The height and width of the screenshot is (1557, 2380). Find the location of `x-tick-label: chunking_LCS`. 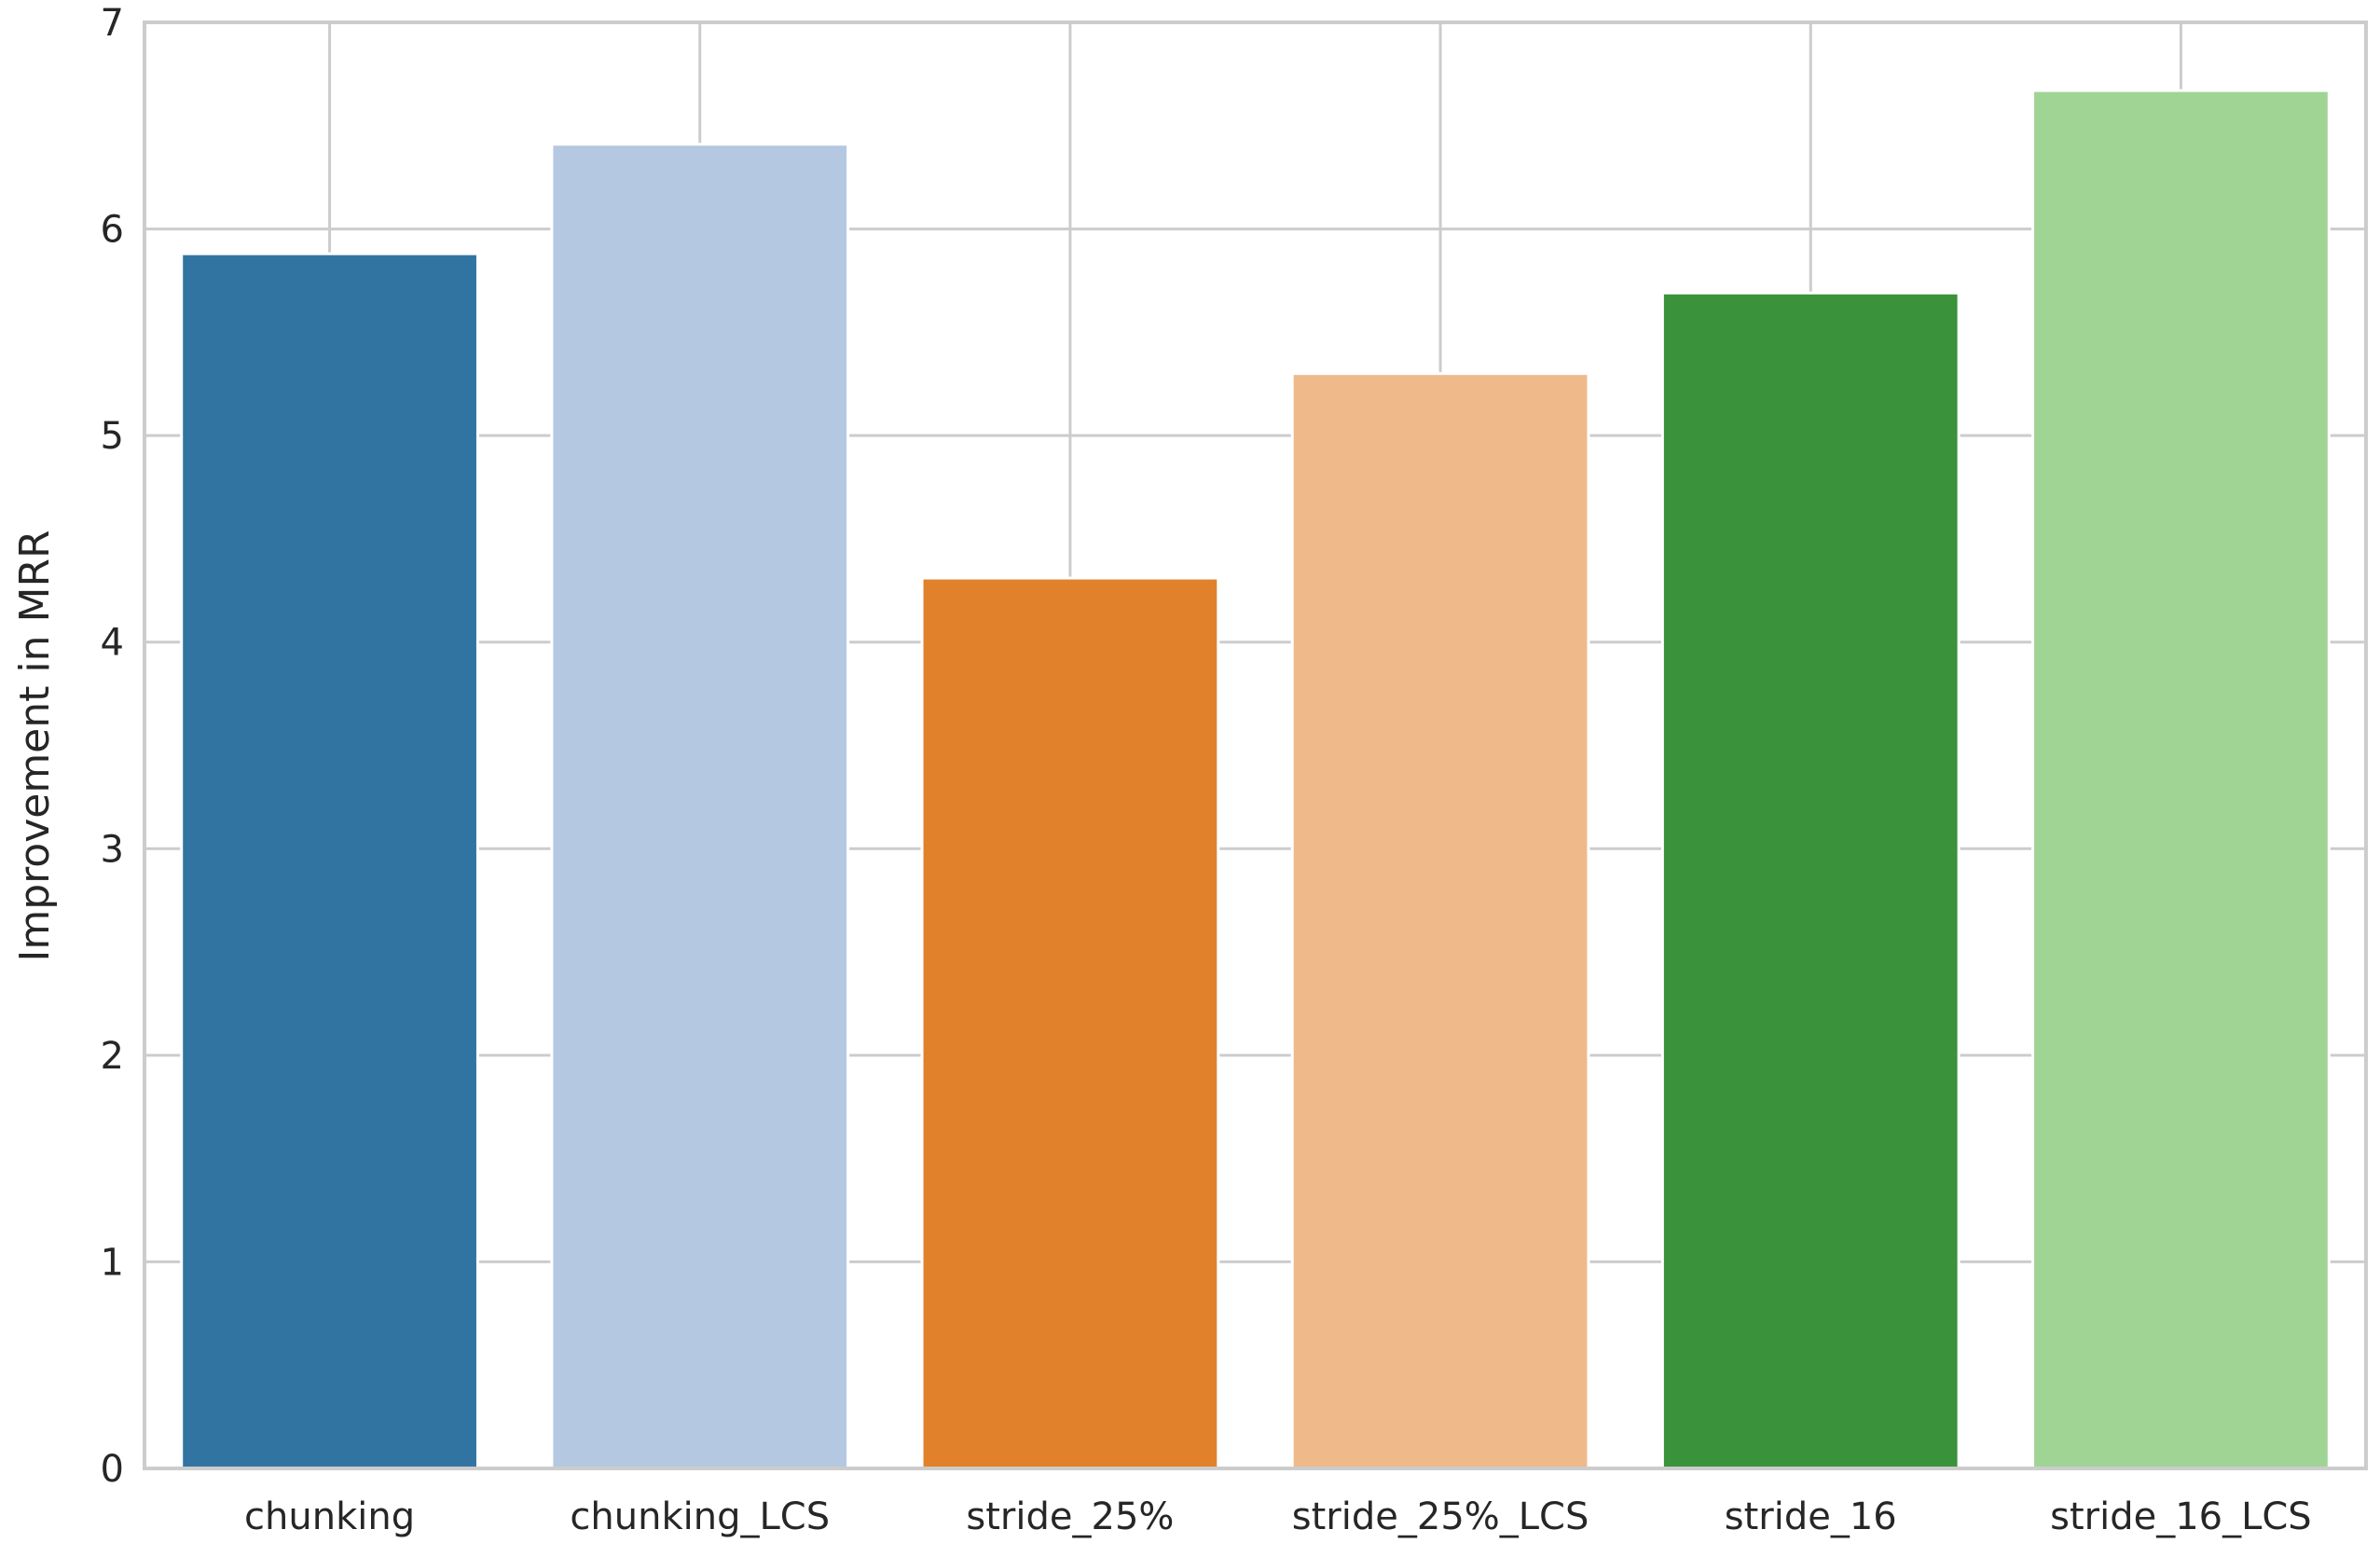

x-tick-label: chunking_LCS is located at coordinates (700, 1516).